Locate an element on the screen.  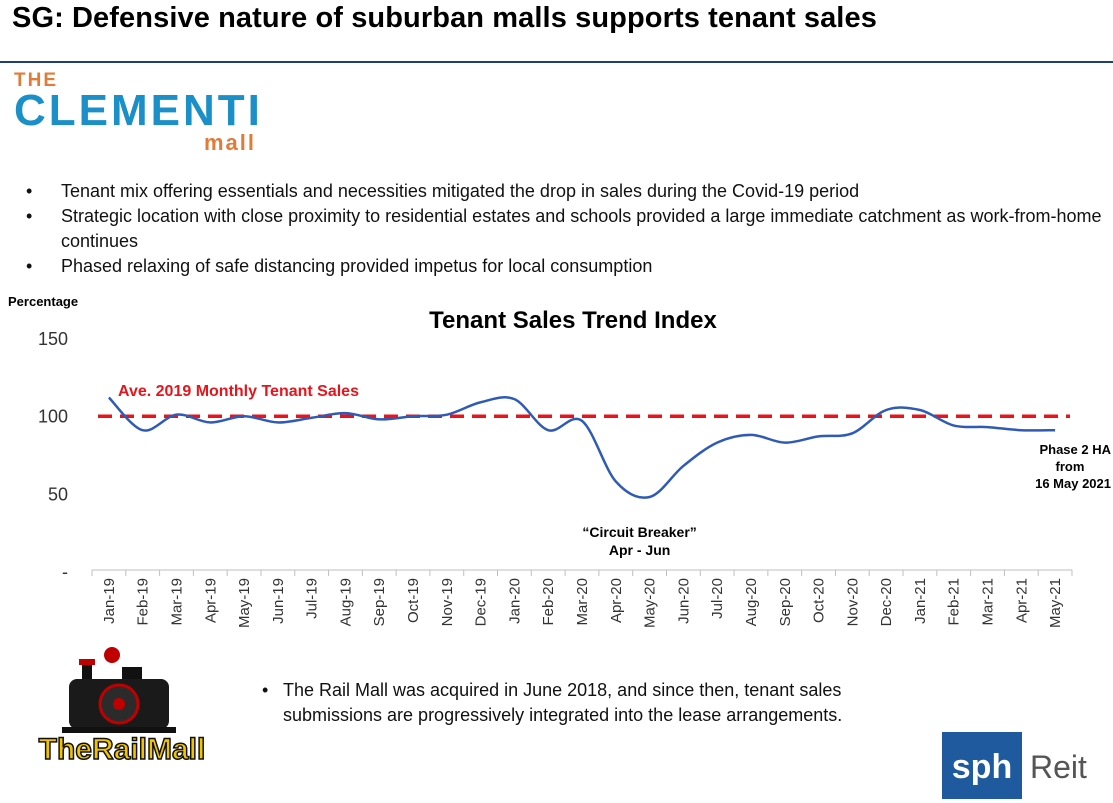
x-tick-label: Aug-20 is located at coordinates (751, 602).